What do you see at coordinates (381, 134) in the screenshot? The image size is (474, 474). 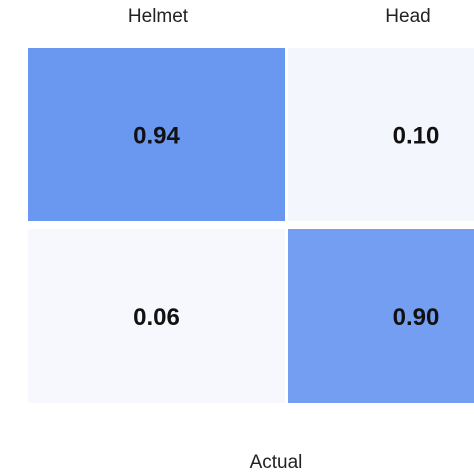 I see `heatmap-cell-r1-c2` at bounding box center [381, 134].